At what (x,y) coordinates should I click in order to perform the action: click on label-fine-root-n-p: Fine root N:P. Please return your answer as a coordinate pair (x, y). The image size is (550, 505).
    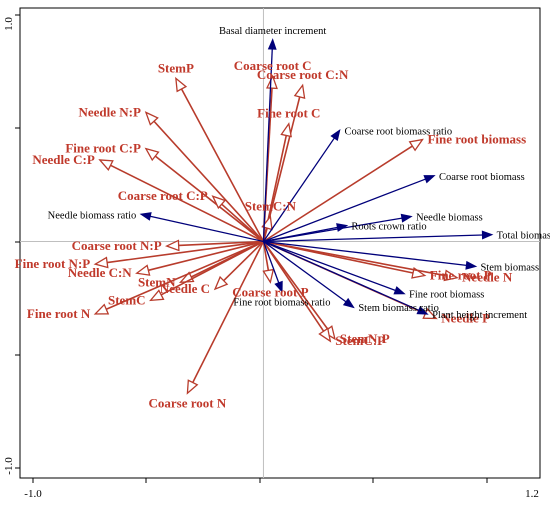
    Looking at the image, I should click on (53, 263).